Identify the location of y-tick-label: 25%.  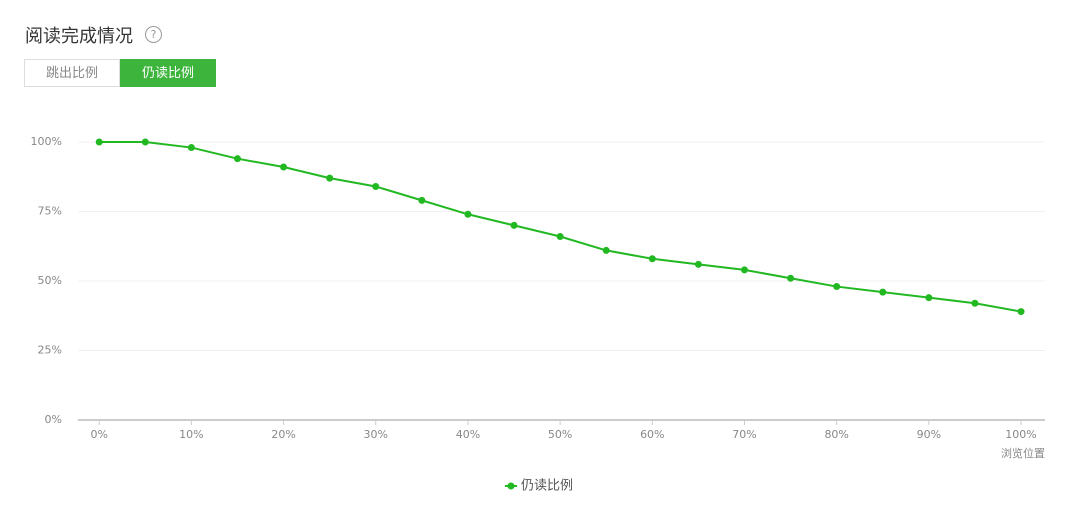
(50, 350).